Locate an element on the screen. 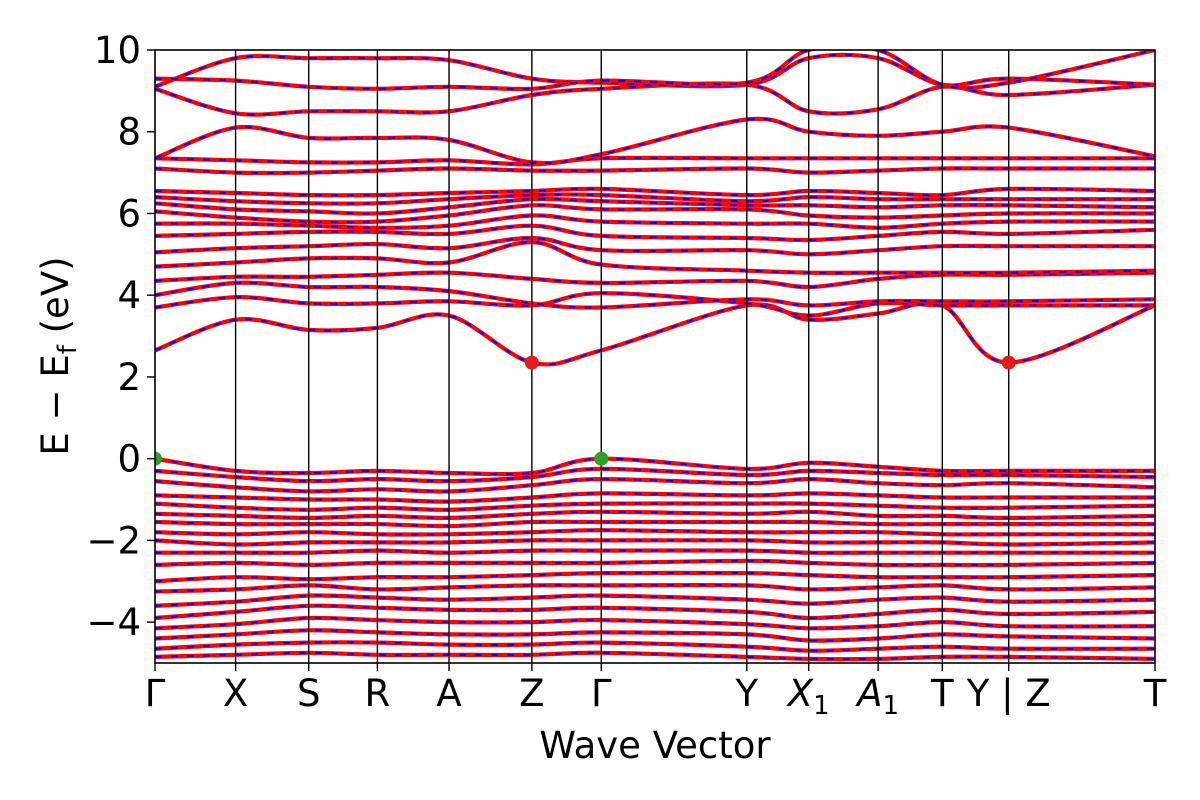 The width and height of the screenshot is (1200, 800). x-axis-label: Wave Vector is located at coordinates (655, 745).